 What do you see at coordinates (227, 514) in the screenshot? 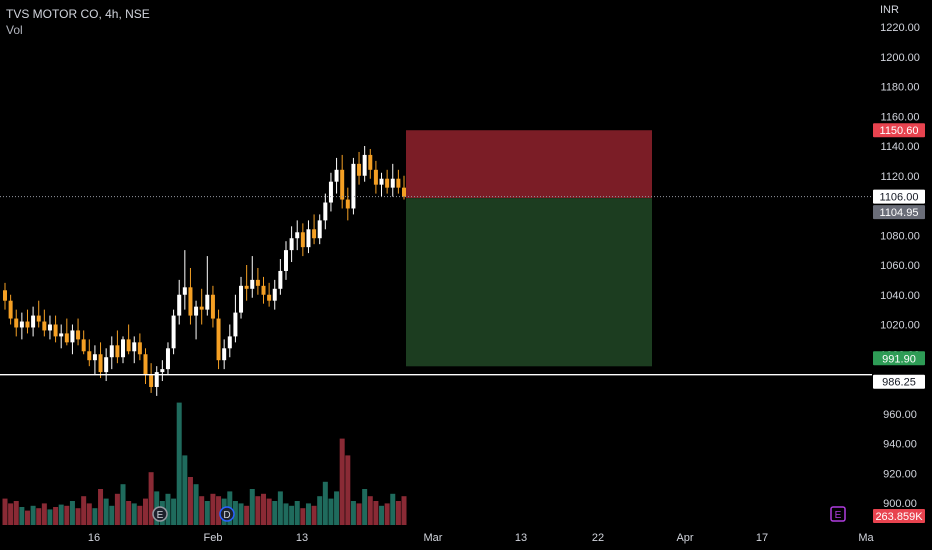
I see `dividend-marker: D` at bounding box center [227, 514].